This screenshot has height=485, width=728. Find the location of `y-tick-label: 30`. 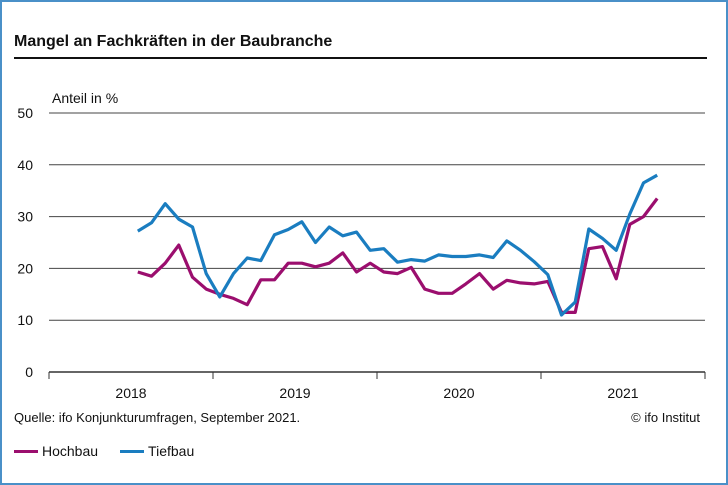

y-tick-label: 30 is located at coordinates (25, 217).